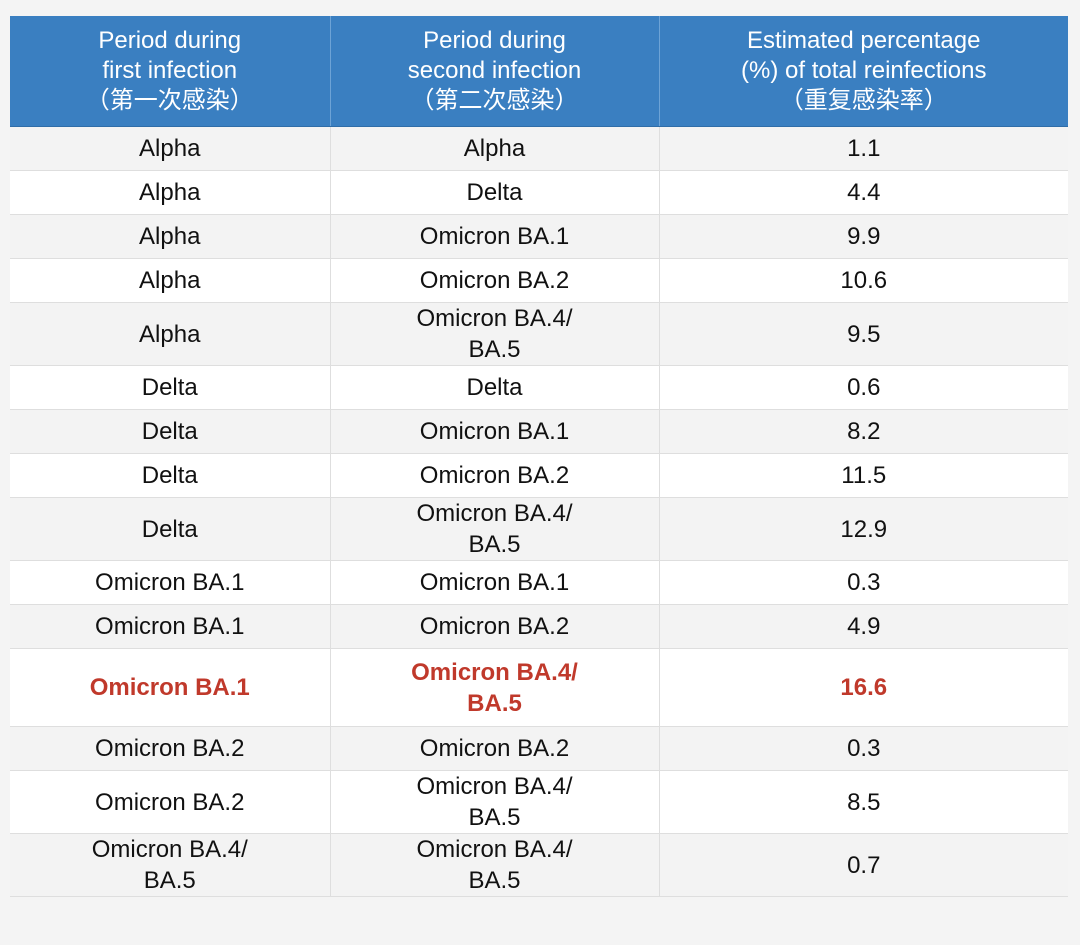 This screenshot has width=1080, height=945. What do you see at coordinates (863, 626) in the screenshot?
I see `cell-reinfection-percentage: 4.9` at bounding box center [863, 626].